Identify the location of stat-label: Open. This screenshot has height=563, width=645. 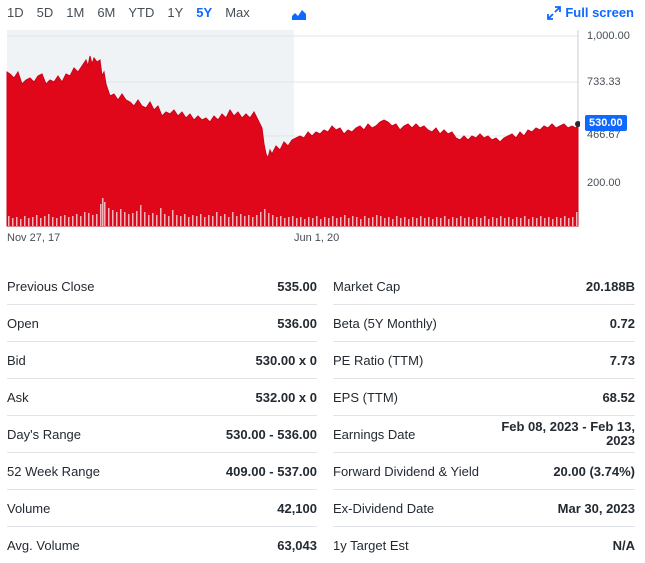
(23, 323).